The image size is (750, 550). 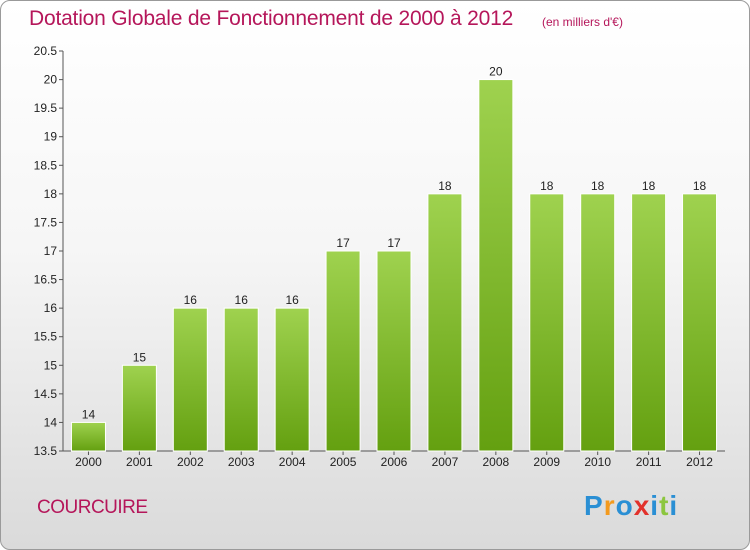 I want to click on x-tick-label: 2005, so click(x=343, y=462).